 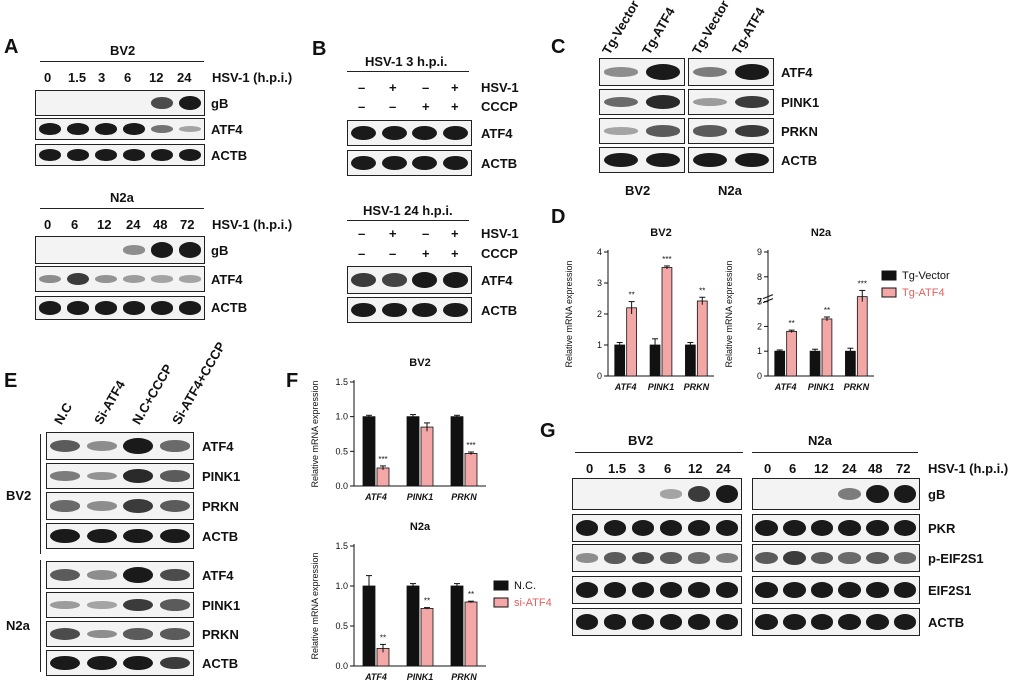 What do you see at coordinates (362, 253) in the screenshot?
I see `b-bot-cccp-0: –` at bounding box center [362, 253].